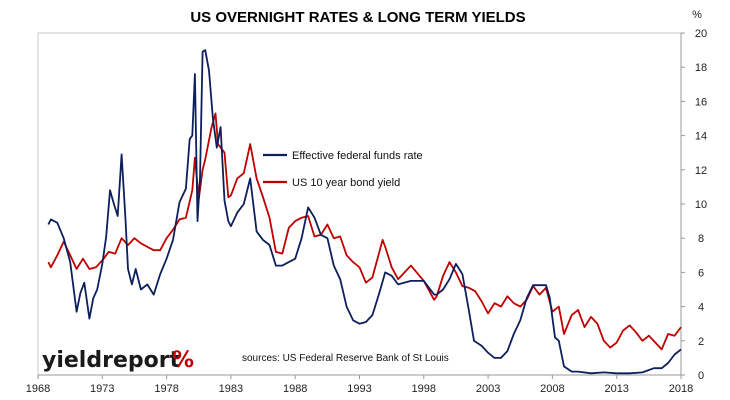  What do you see at coordinates (701, 308) in the screenshot?
I see `y-tick-label: 4` at bounding box center [701, 308].